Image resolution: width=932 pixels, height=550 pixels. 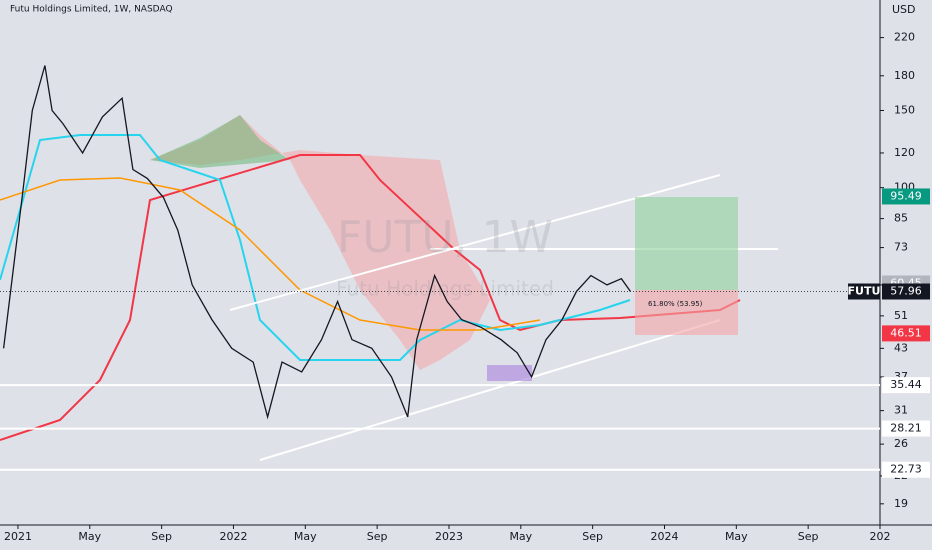 I want to click on long-position-target, so click(x=686, y=243).